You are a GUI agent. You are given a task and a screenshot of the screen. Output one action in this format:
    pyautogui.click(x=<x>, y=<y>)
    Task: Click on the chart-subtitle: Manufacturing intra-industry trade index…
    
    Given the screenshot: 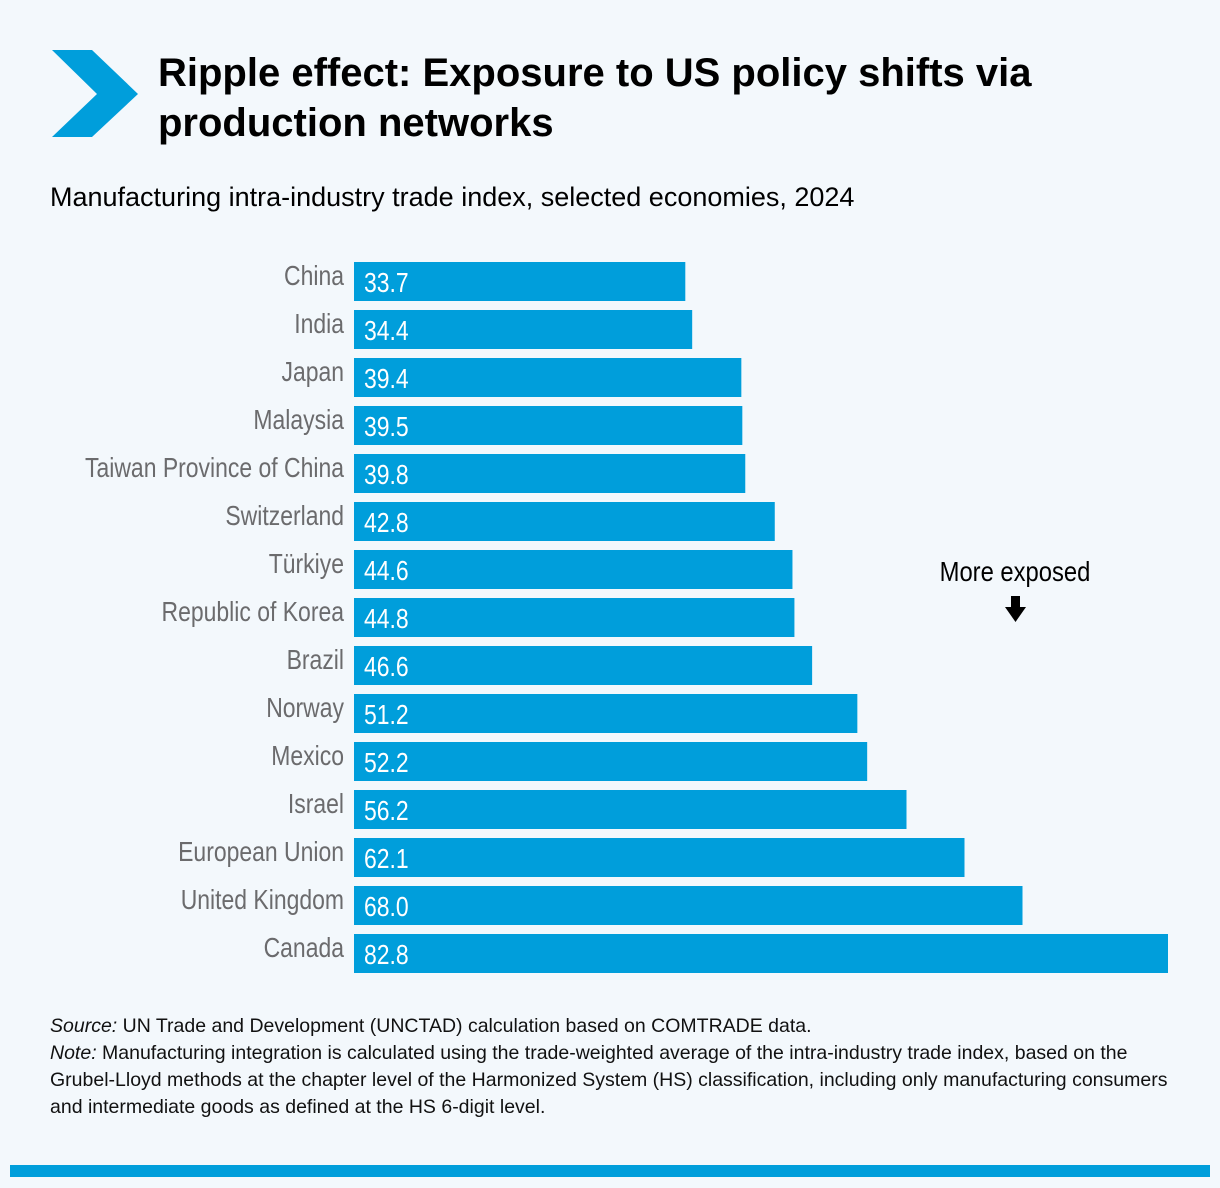 What is the action you would take?
    pyautogui.click(x=452, y=197)
    